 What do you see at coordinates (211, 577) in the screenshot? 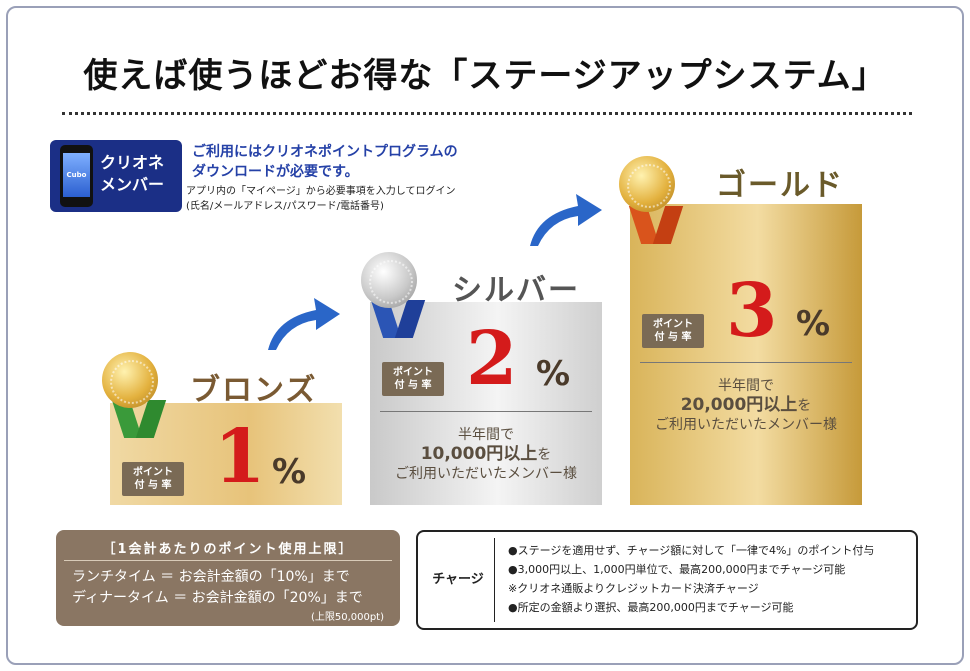
I see `limit-lunch: ランチタイム ＝ お会計金額の「10%」まで` at bounding box center [211, 577].